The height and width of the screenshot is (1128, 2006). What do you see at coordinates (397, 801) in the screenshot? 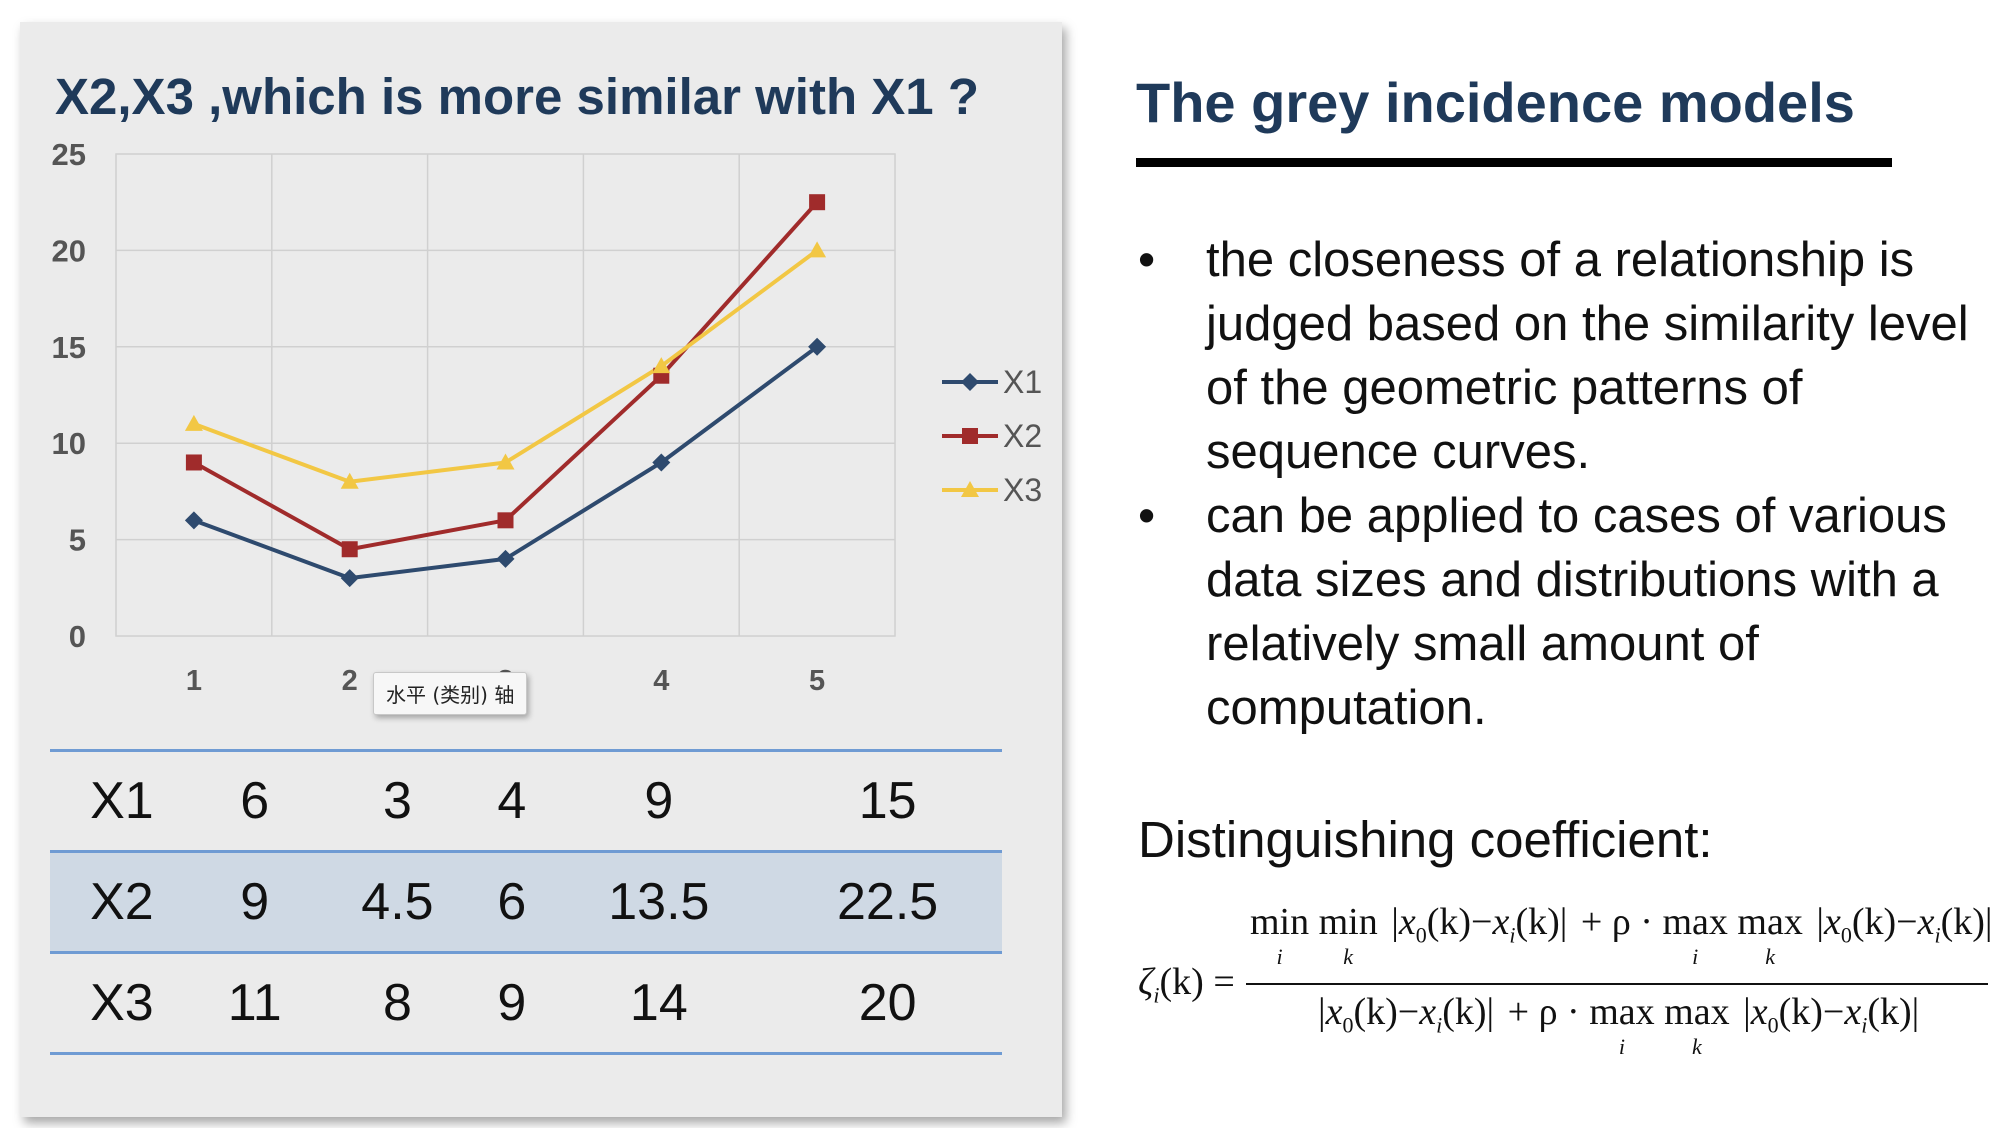
I see `table-cell: 3` at bounding box center [397, 801].